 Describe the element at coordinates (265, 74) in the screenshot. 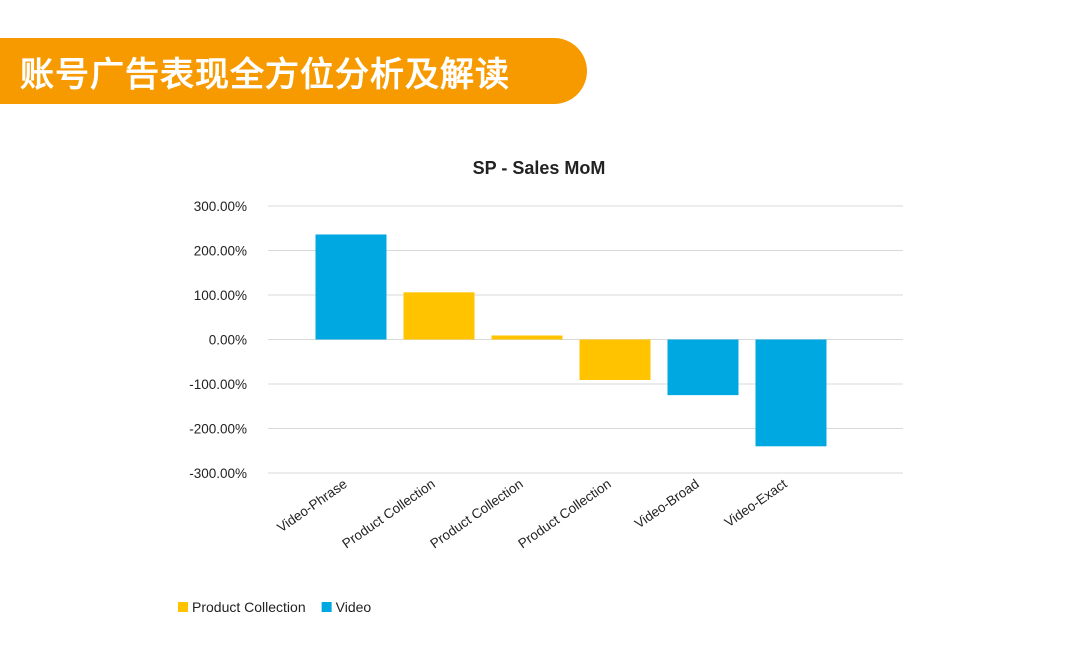

I see `page-title: 账号广告表现全方位分析及解读` at that location.